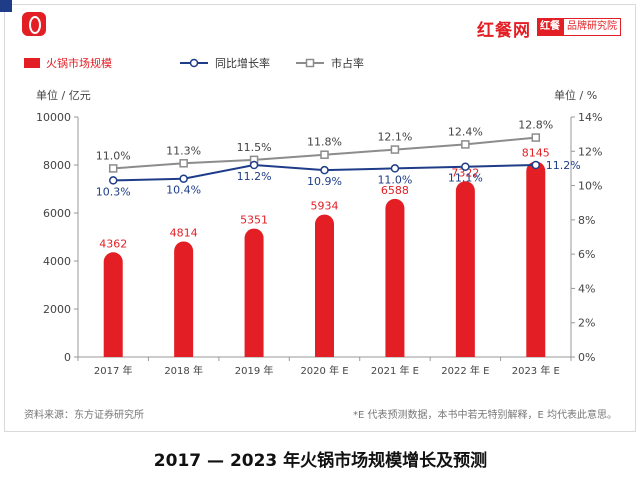  I want to click on y-left-tick-label: 2000, so click(57, 309).